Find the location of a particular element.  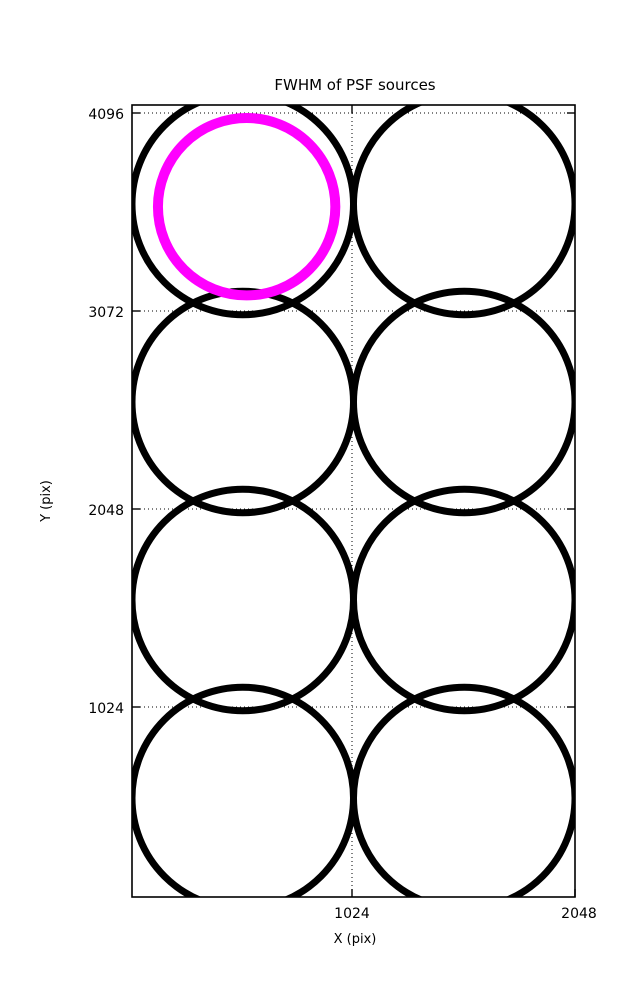

chart-title: FWHM of PSF sources is located at coordinates (354, 85).